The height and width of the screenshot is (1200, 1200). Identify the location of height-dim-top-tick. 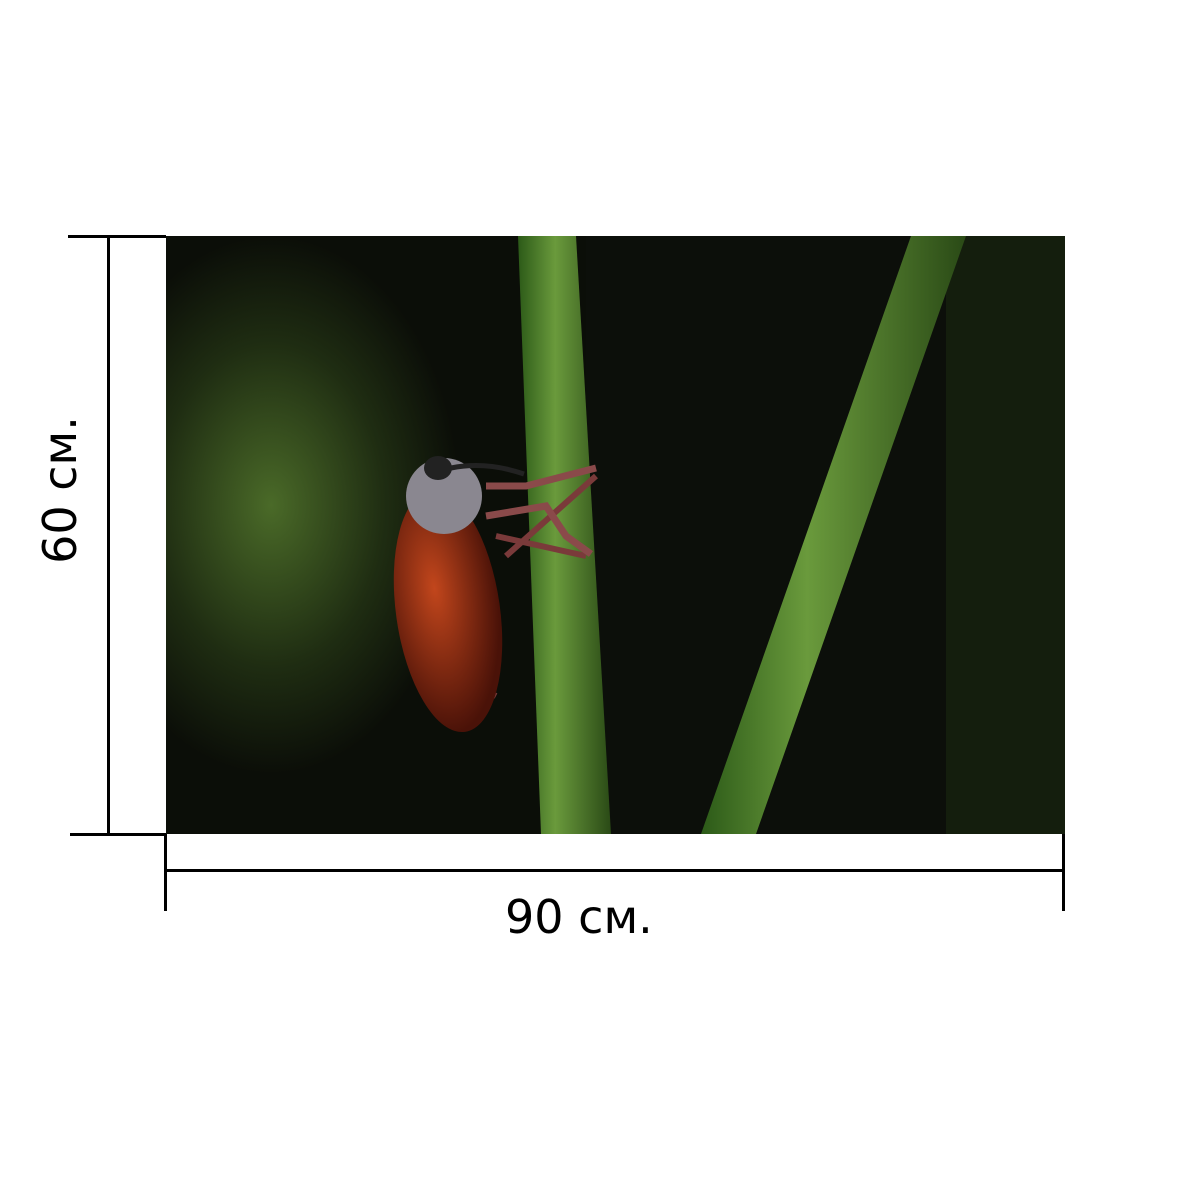
(117, 236).